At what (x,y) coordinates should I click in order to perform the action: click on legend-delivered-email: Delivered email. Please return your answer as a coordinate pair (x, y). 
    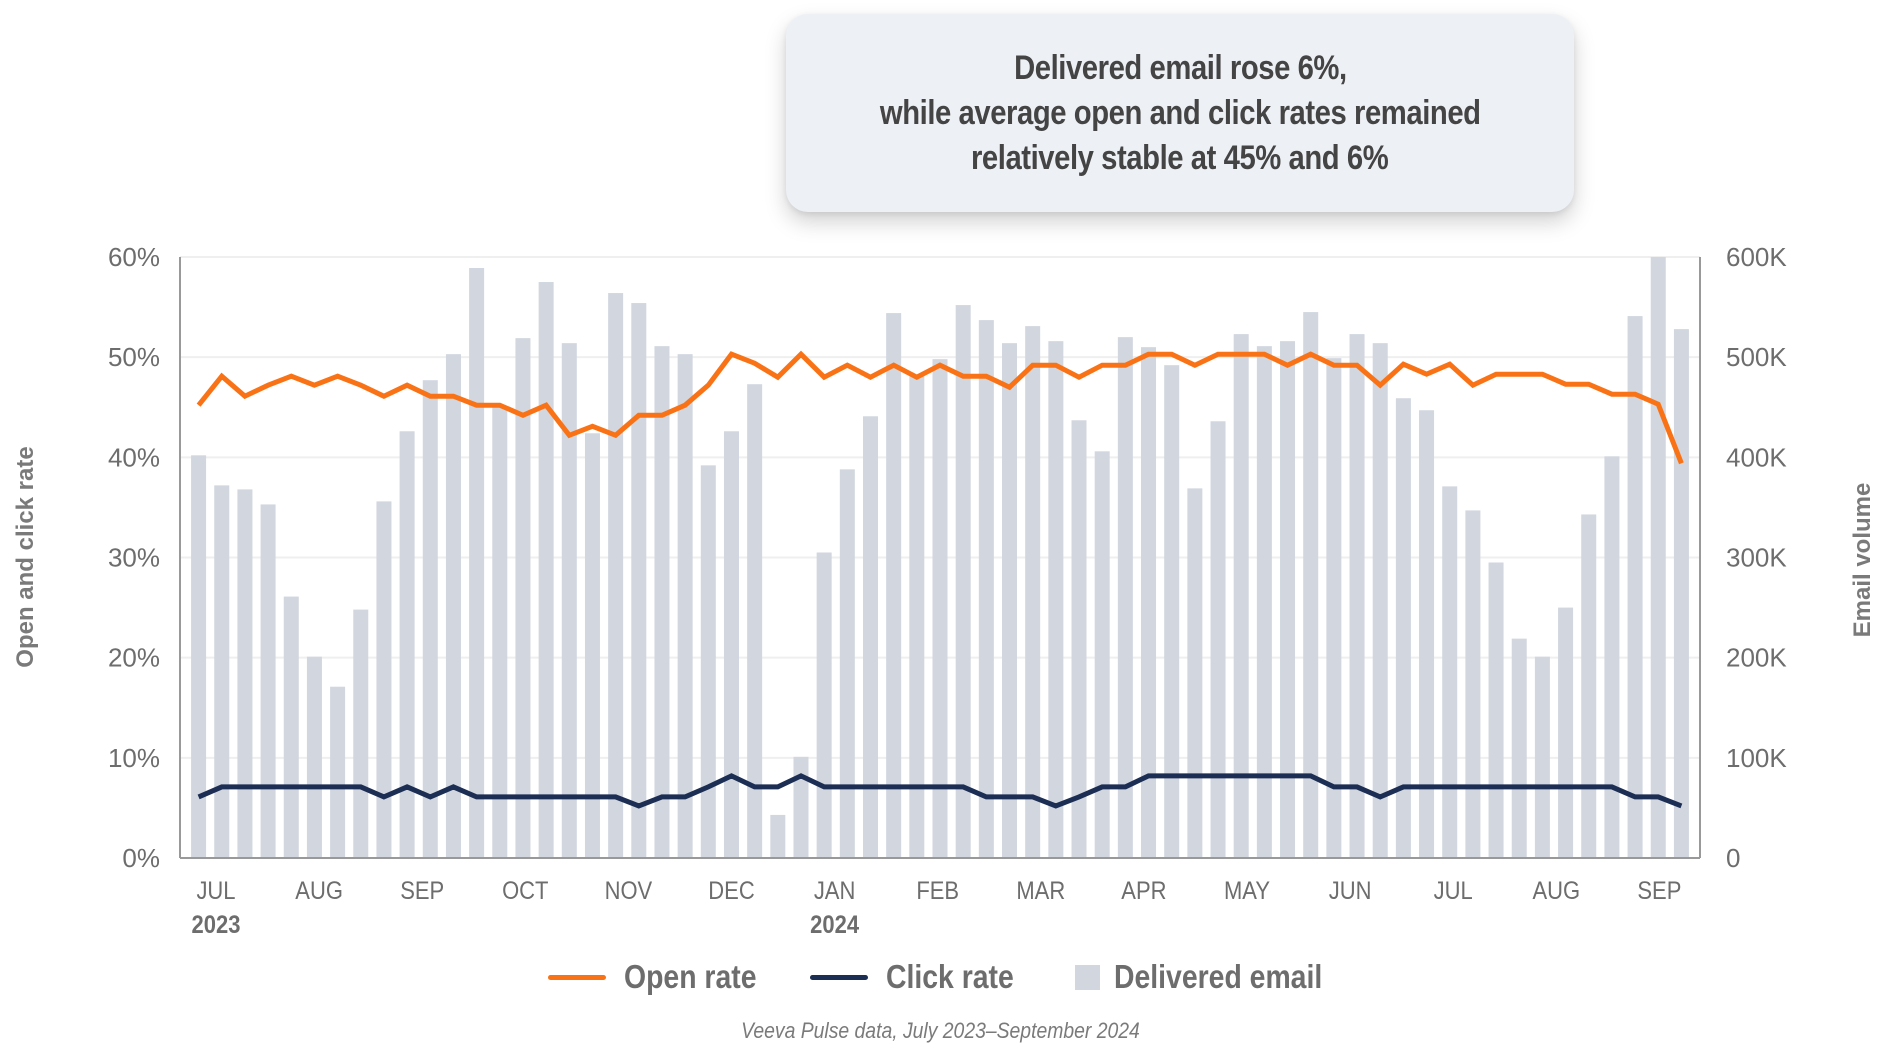
    Looking at the image, I should click on (1215, 977).